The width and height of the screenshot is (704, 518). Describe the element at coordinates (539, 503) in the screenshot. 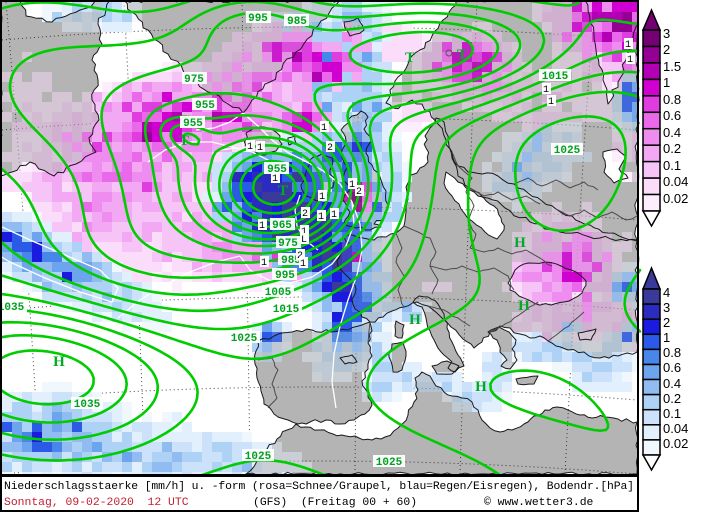

I see `svg-text: © www.wetter3.de` at that location.